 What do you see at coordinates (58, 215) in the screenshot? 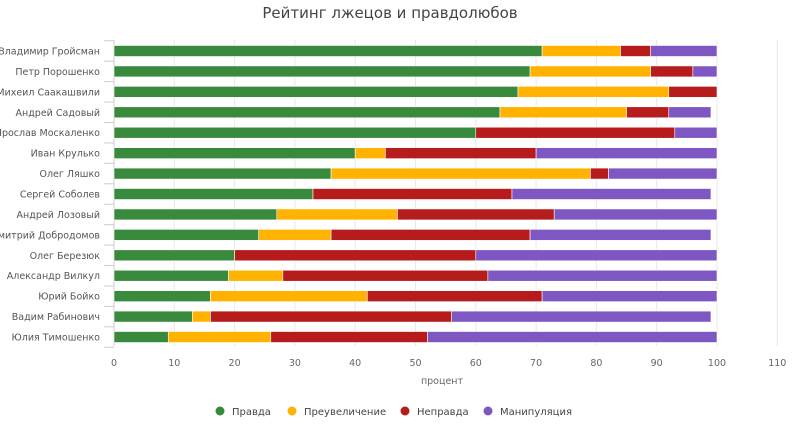
I see `category-label: Андрей Лозовый` at bounding box center [58, 215].